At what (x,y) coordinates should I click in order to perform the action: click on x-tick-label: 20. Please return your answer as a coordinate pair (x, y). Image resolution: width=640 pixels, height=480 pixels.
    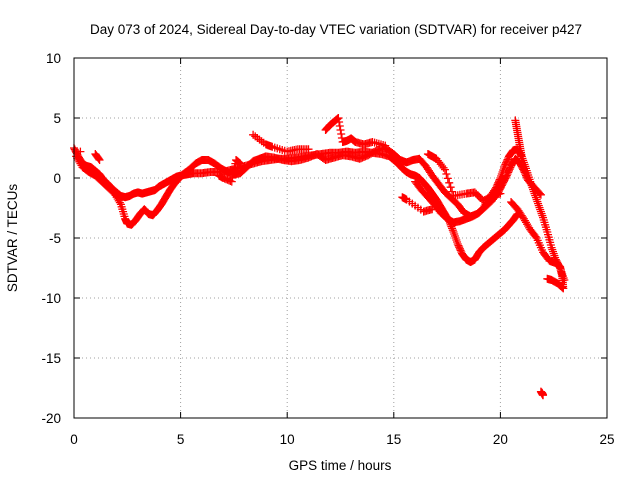
    Looking at the image, I should click on (500, 439).